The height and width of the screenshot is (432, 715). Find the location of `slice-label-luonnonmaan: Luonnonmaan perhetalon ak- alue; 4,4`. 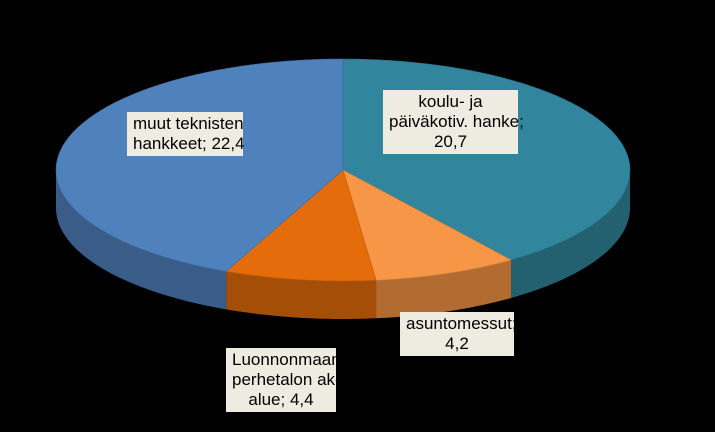

slice-label-luonnonmaan: Luonnonmaan perhetalon ak- alue; 4,4 is located at coordinates (283, 380).